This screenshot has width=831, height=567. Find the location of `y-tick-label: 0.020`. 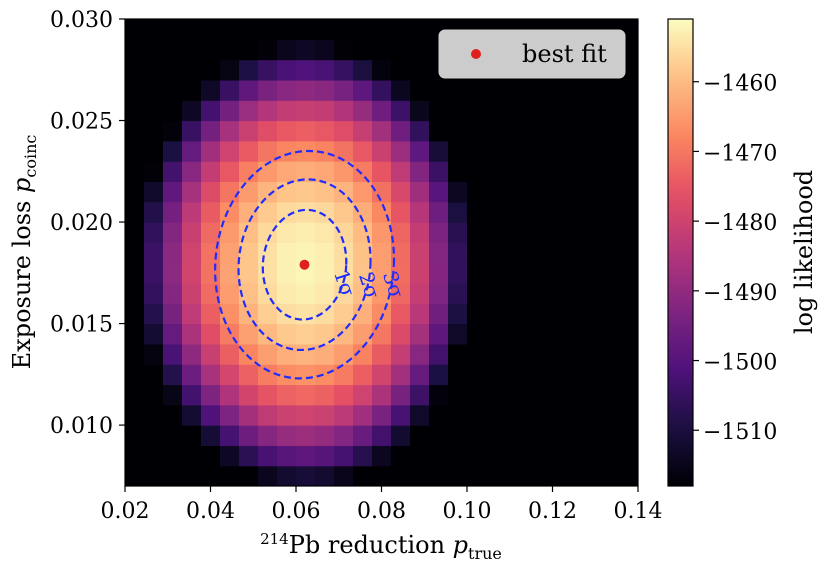

y-tick-label: 0.020 is located at coordinates (81, 223).